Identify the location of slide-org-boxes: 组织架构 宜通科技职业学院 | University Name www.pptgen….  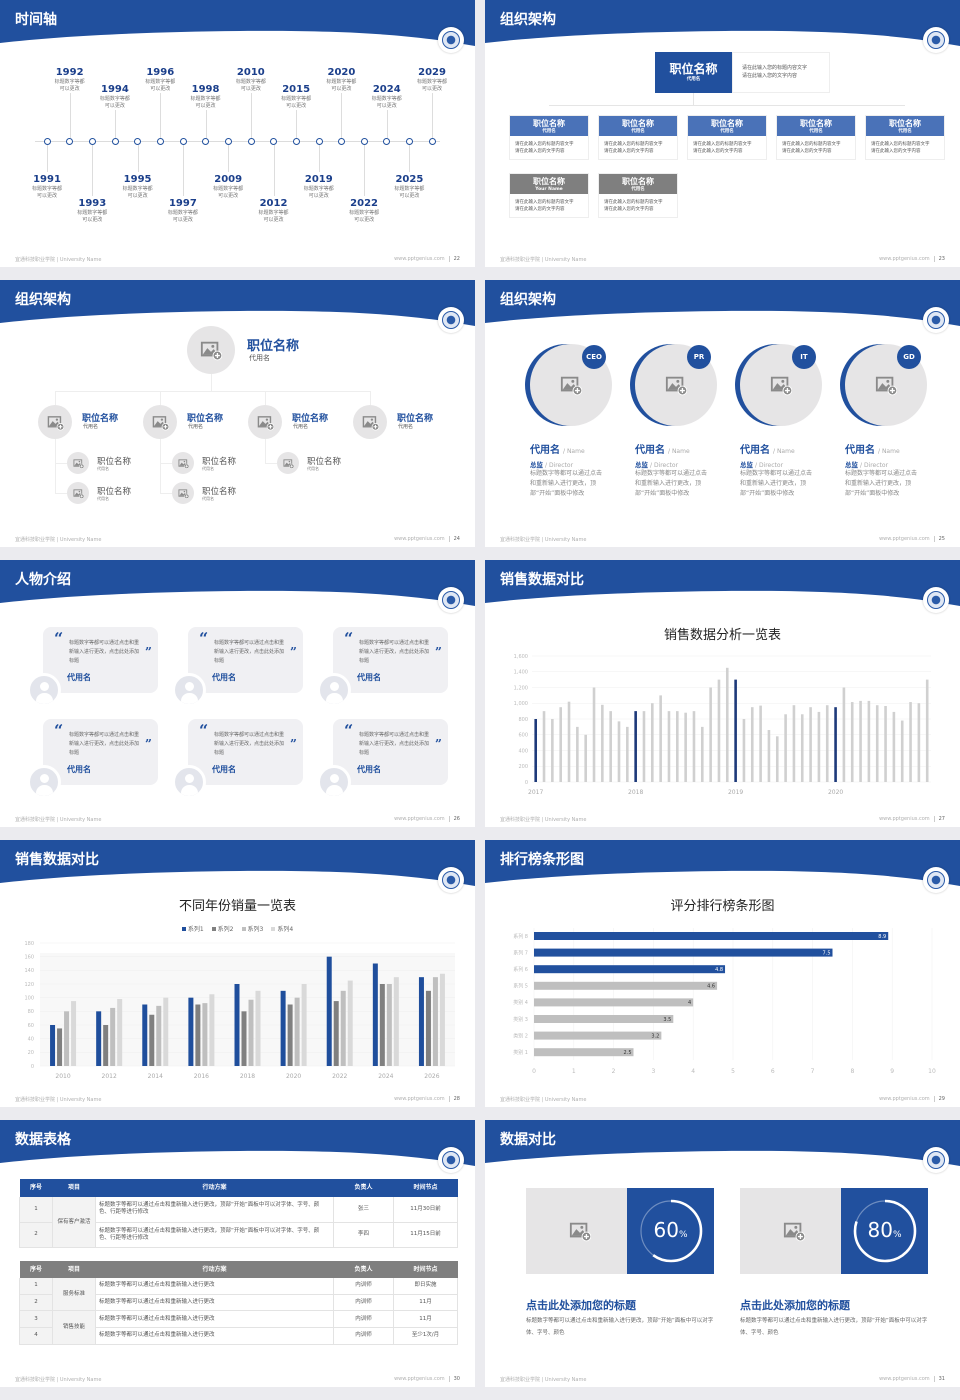
(722, 133).